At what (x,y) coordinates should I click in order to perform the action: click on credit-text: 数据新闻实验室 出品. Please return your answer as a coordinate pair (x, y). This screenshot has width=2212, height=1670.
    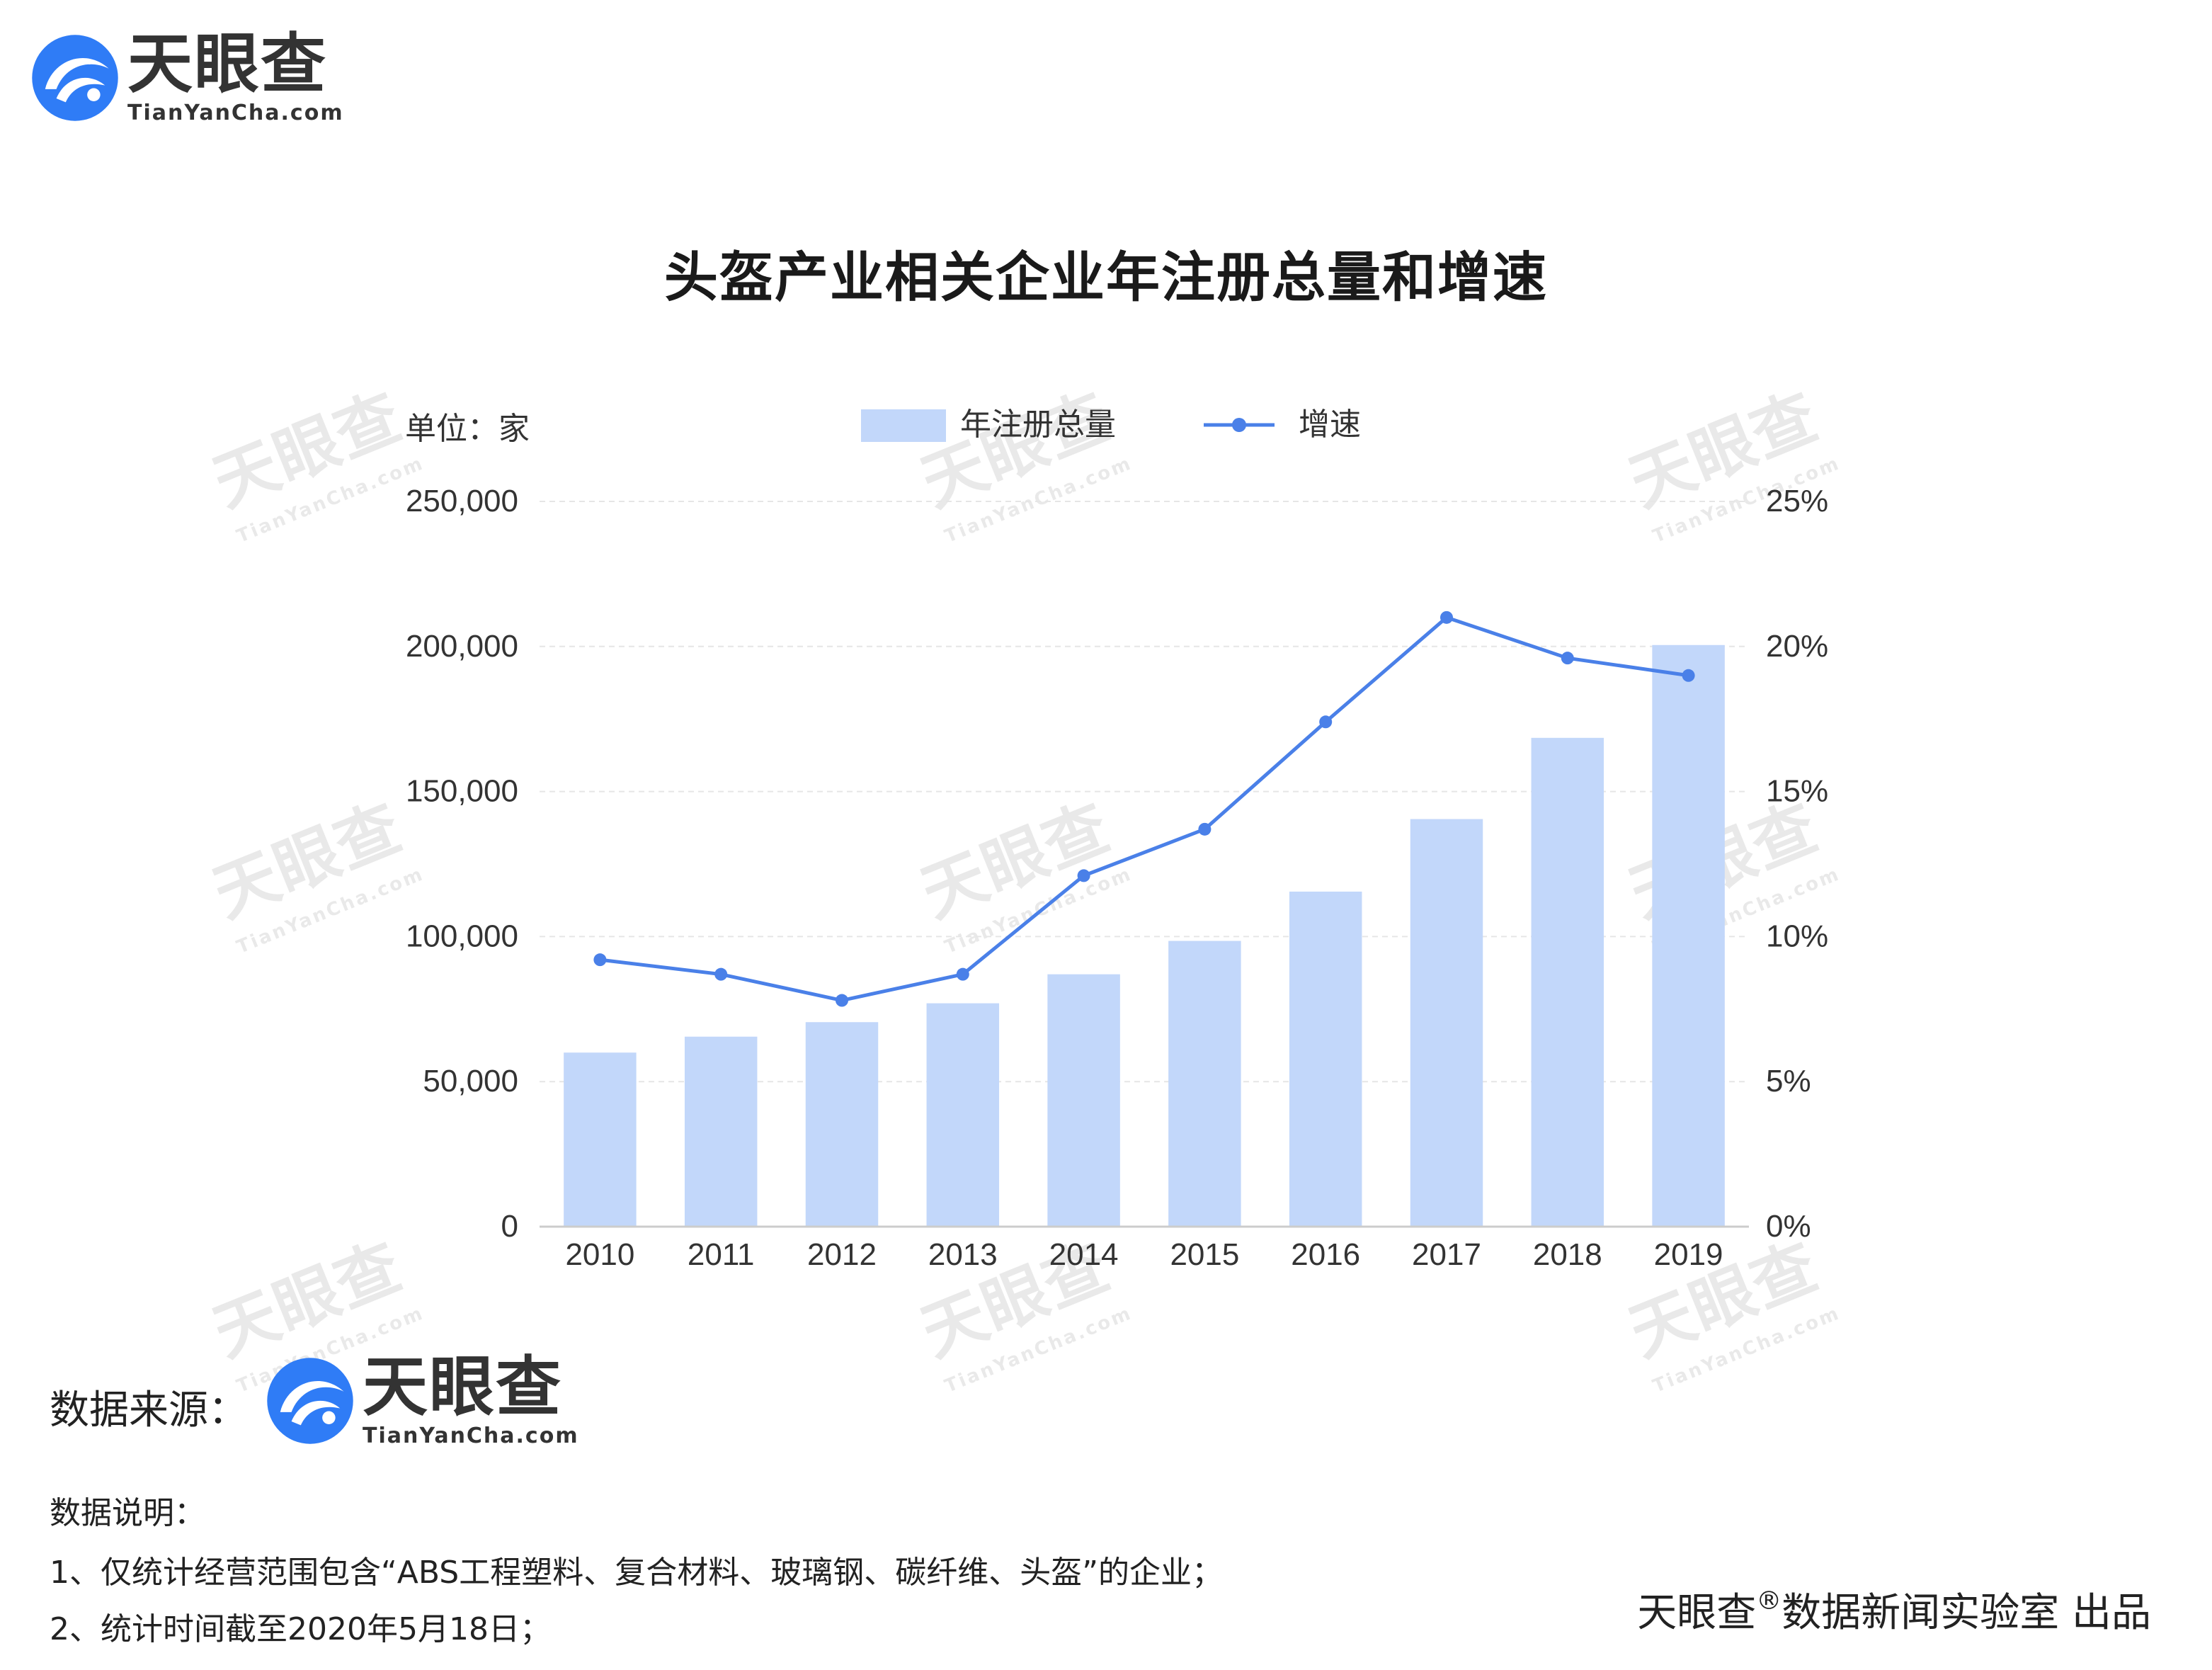
    Looking at the image, I should click on (1966, 1613).